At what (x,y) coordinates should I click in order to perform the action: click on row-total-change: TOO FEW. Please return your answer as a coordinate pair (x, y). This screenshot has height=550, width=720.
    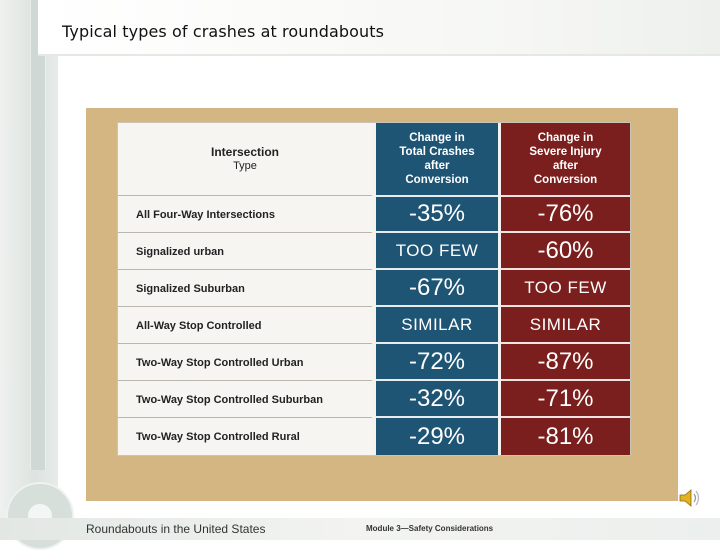
    Looking at the image, I should click on (437, 252).